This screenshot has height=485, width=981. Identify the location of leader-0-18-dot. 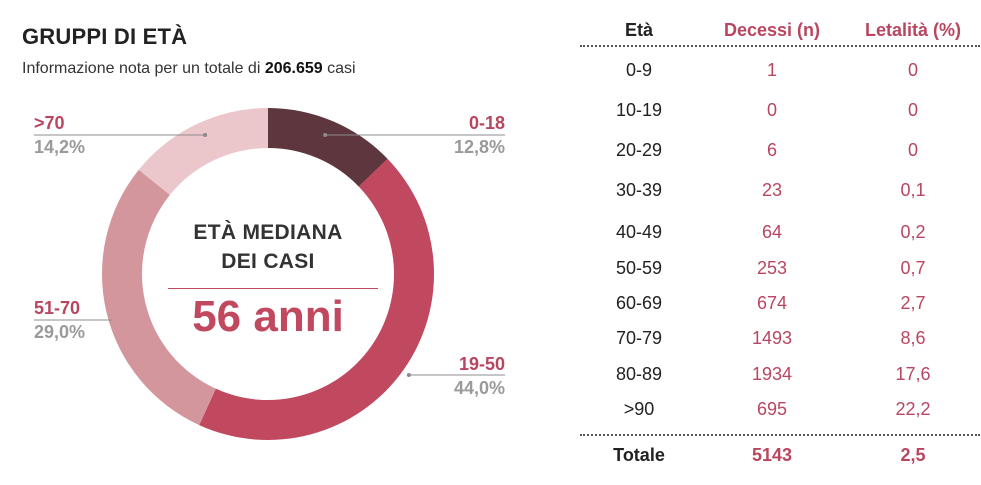
(325, 135).